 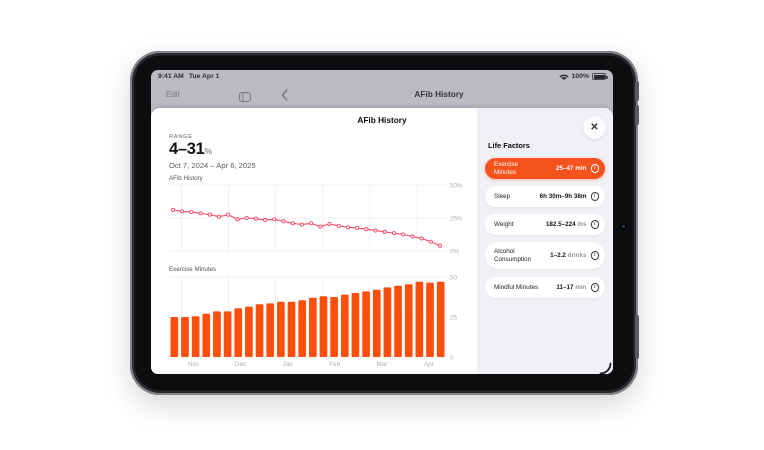 I want to click on life-factor-alcohol-consumption: Alcohol Consumption 1–2.2 drinks i, so click(x=545, y=255).